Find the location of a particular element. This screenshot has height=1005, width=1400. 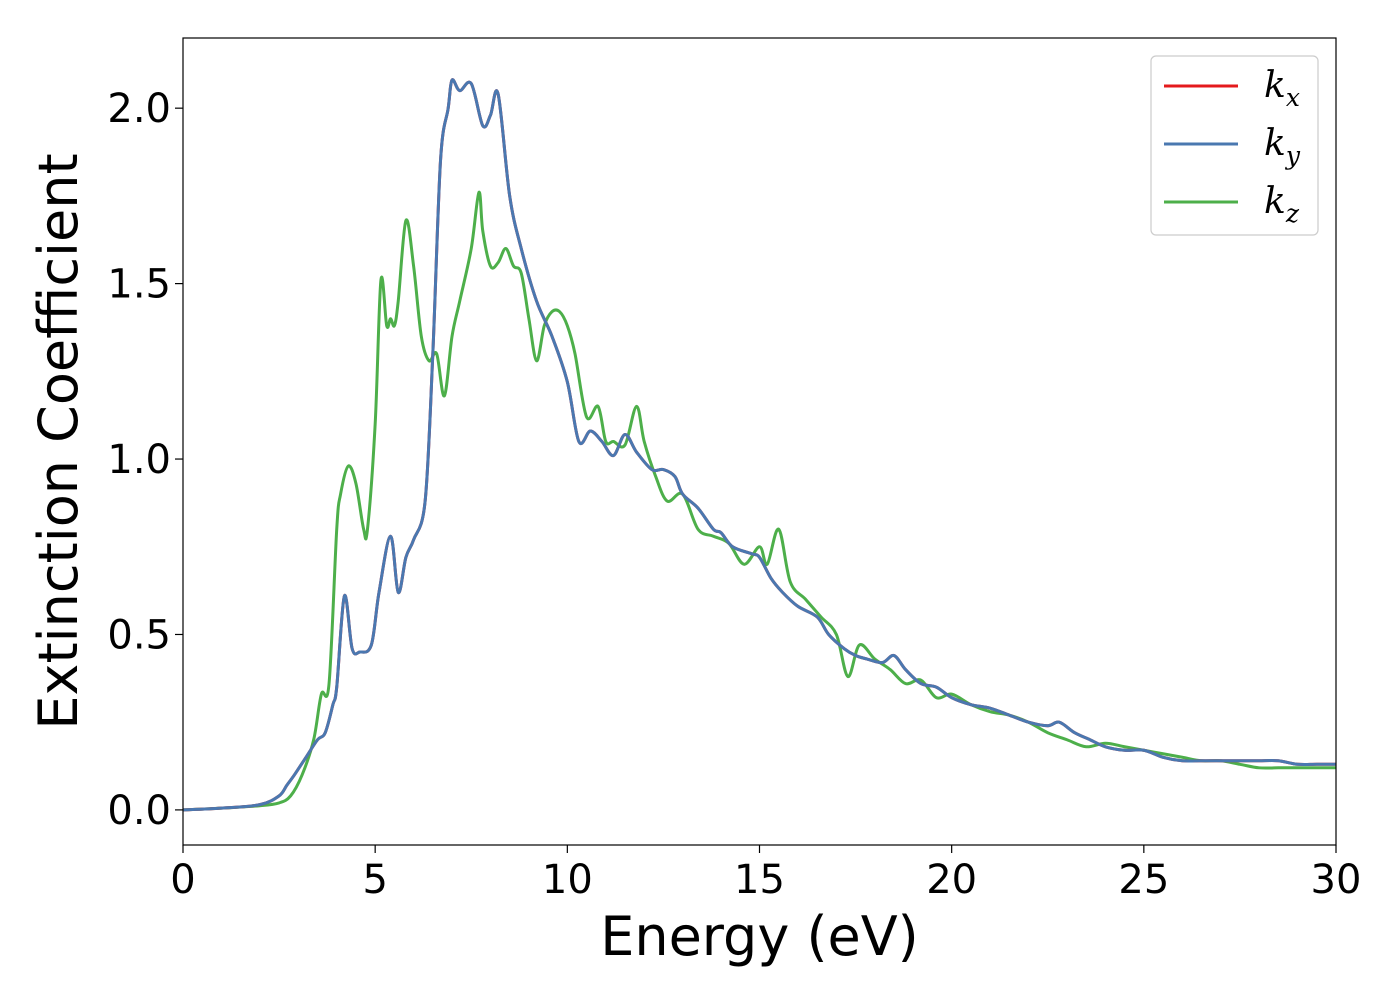

legend-label-z: kz is located at coordinates (1282, 204).